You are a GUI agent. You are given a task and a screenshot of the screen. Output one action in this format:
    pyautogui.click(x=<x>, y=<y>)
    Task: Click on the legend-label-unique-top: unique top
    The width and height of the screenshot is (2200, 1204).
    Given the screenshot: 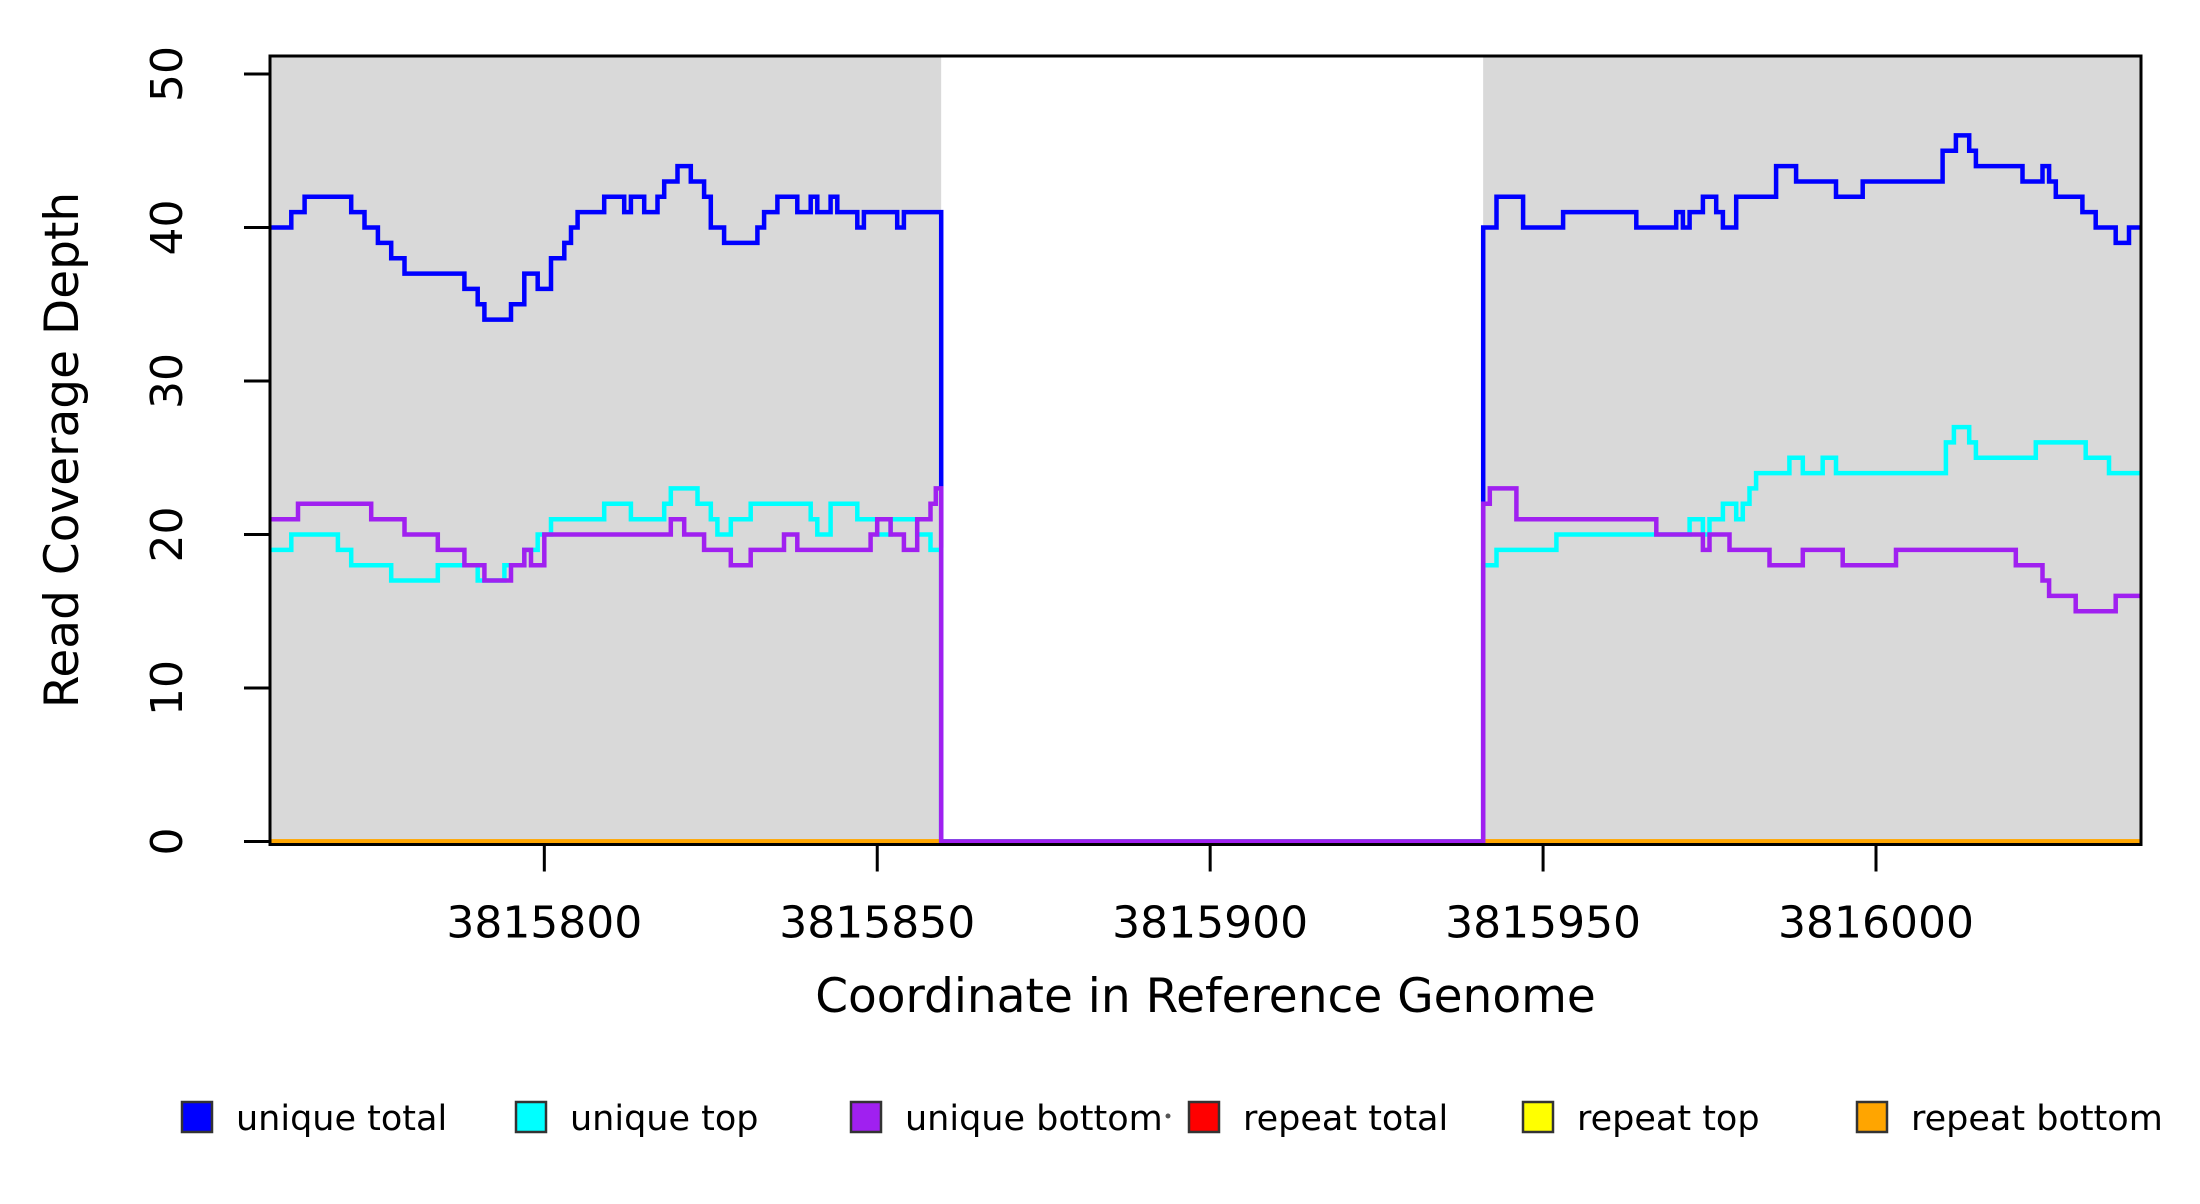 What is the action you would take?
    pyautogui.click(x=664, y=1119)
    